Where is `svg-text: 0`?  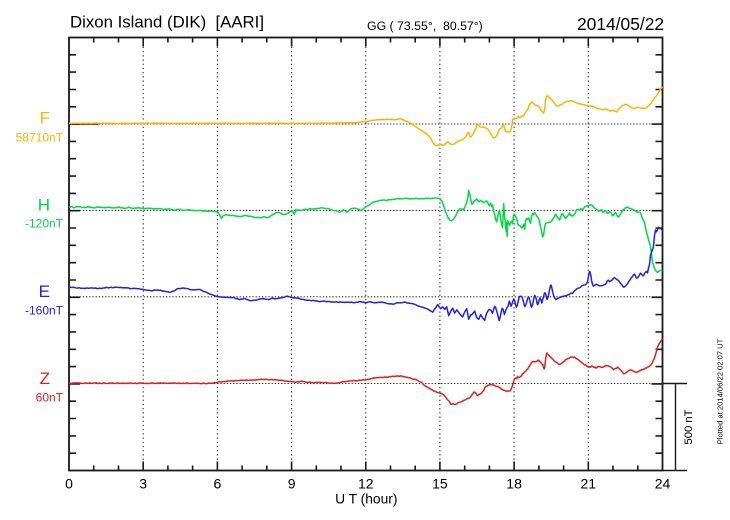 svg-text: 0 is located at coordinates (69, 483).